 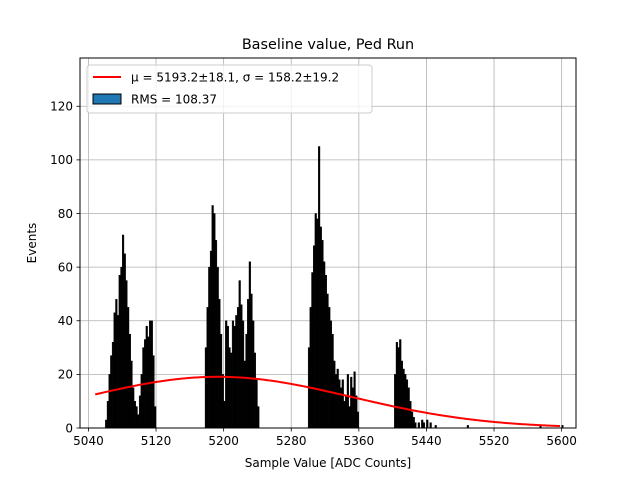 What do you see at coordinates (61, 160) in the screenshot?
I see `y-tick-label: 100` at bounding box center [61, 160].